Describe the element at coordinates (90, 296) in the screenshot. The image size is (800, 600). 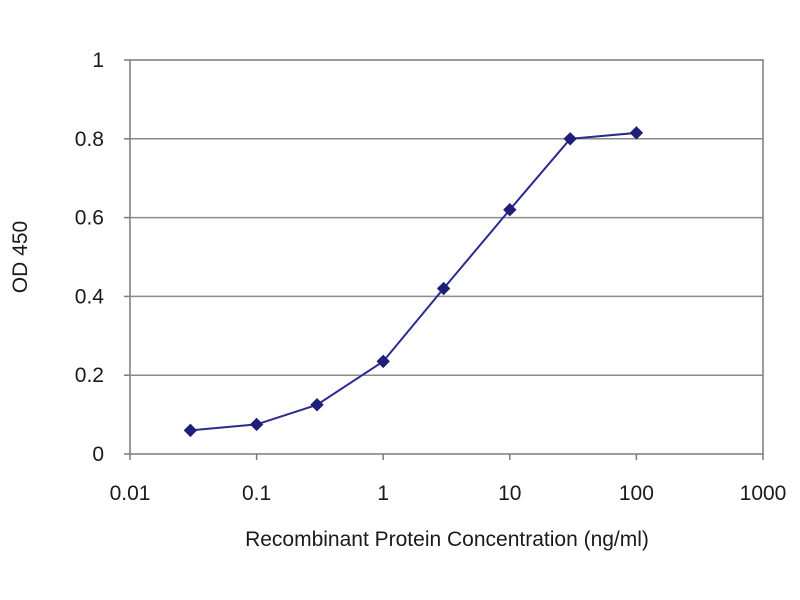
I see `y-tick-label: 0.4` at that location.